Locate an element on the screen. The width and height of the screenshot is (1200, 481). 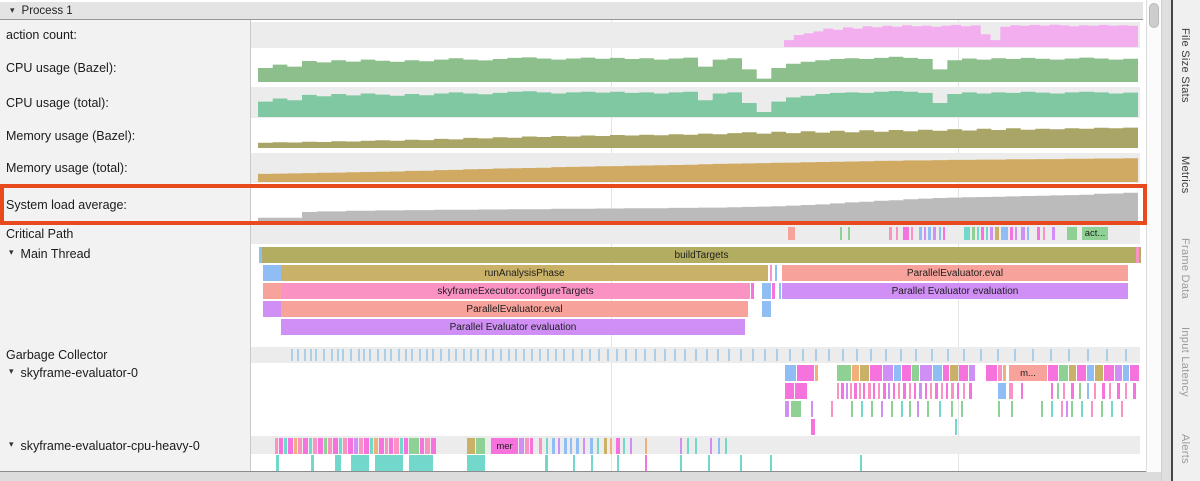
trace-slice-parallel-evaluator-evaluation: Parallel Evaluator evaluation is located at coordinates (955, 291).